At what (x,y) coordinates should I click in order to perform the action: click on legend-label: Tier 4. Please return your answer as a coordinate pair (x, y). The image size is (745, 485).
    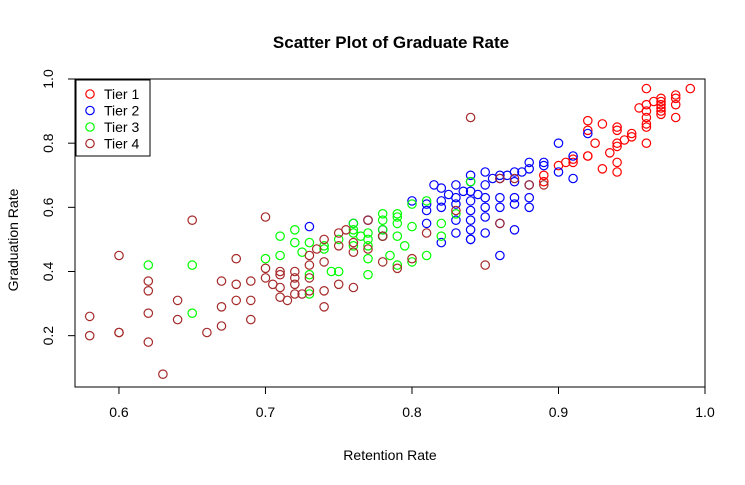
    Looking at the image, I should click on (121, 144).